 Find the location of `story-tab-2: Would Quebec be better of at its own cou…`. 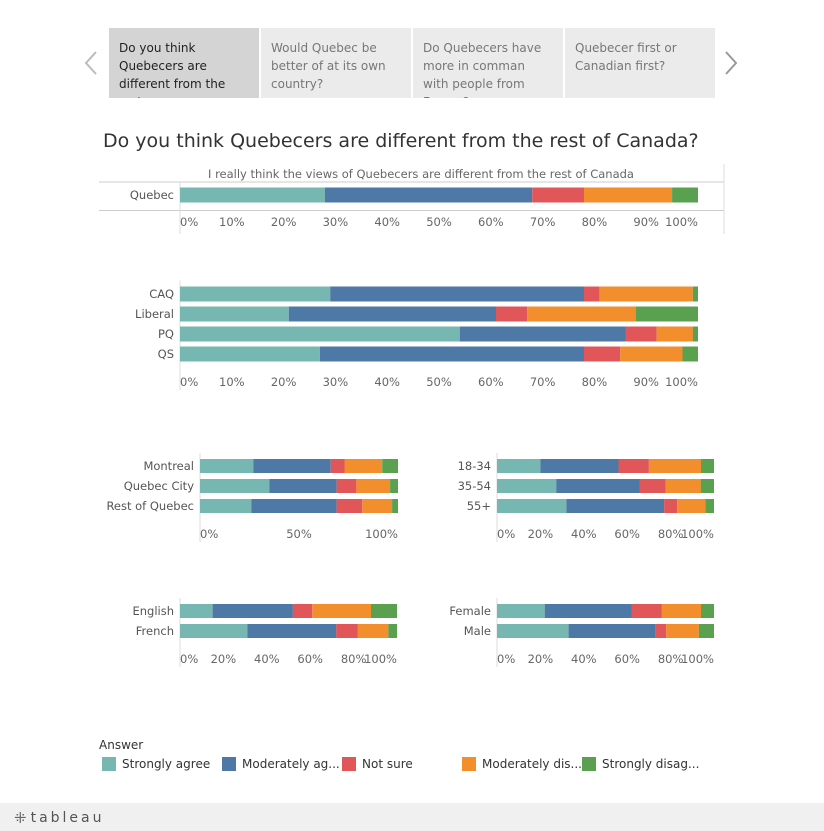

story-tab-2: Would Quebec be better of at its own cou… is located at coordinates (336, 63).